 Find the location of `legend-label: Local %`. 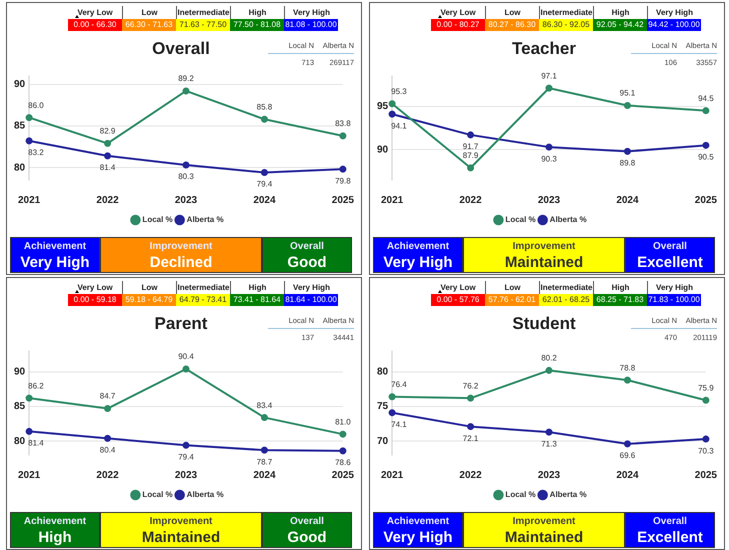

legend-label: Local % is located at coordinates (157, 219).